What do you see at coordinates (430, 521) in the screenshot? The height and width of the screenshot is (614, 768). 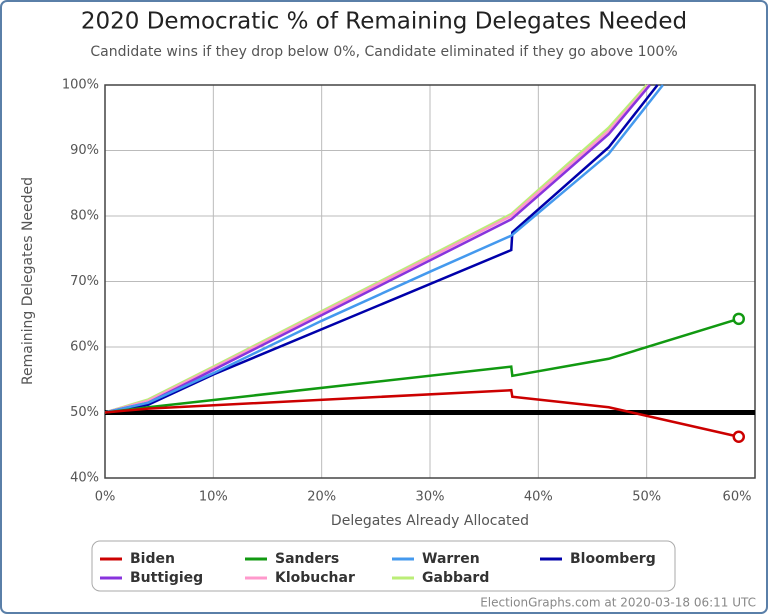 I see `x-axis-title: Delegates Already Allocated` at bounding box center [430, 521].